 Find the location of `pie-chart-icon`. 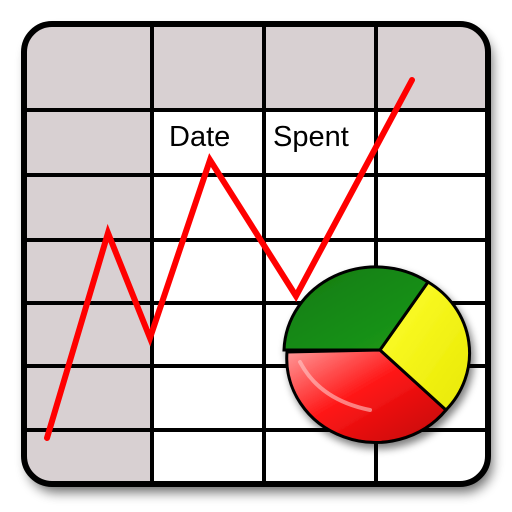

pie-chart-icon is located at coordinates (376, 354).